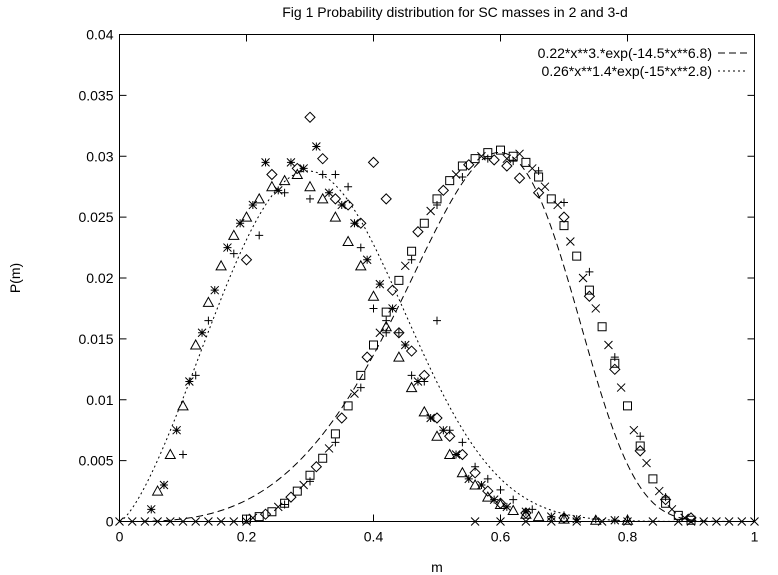 This screenshot has height=575, width=778. I want to click on y-tick-label: 0.015, so click(95, 339).